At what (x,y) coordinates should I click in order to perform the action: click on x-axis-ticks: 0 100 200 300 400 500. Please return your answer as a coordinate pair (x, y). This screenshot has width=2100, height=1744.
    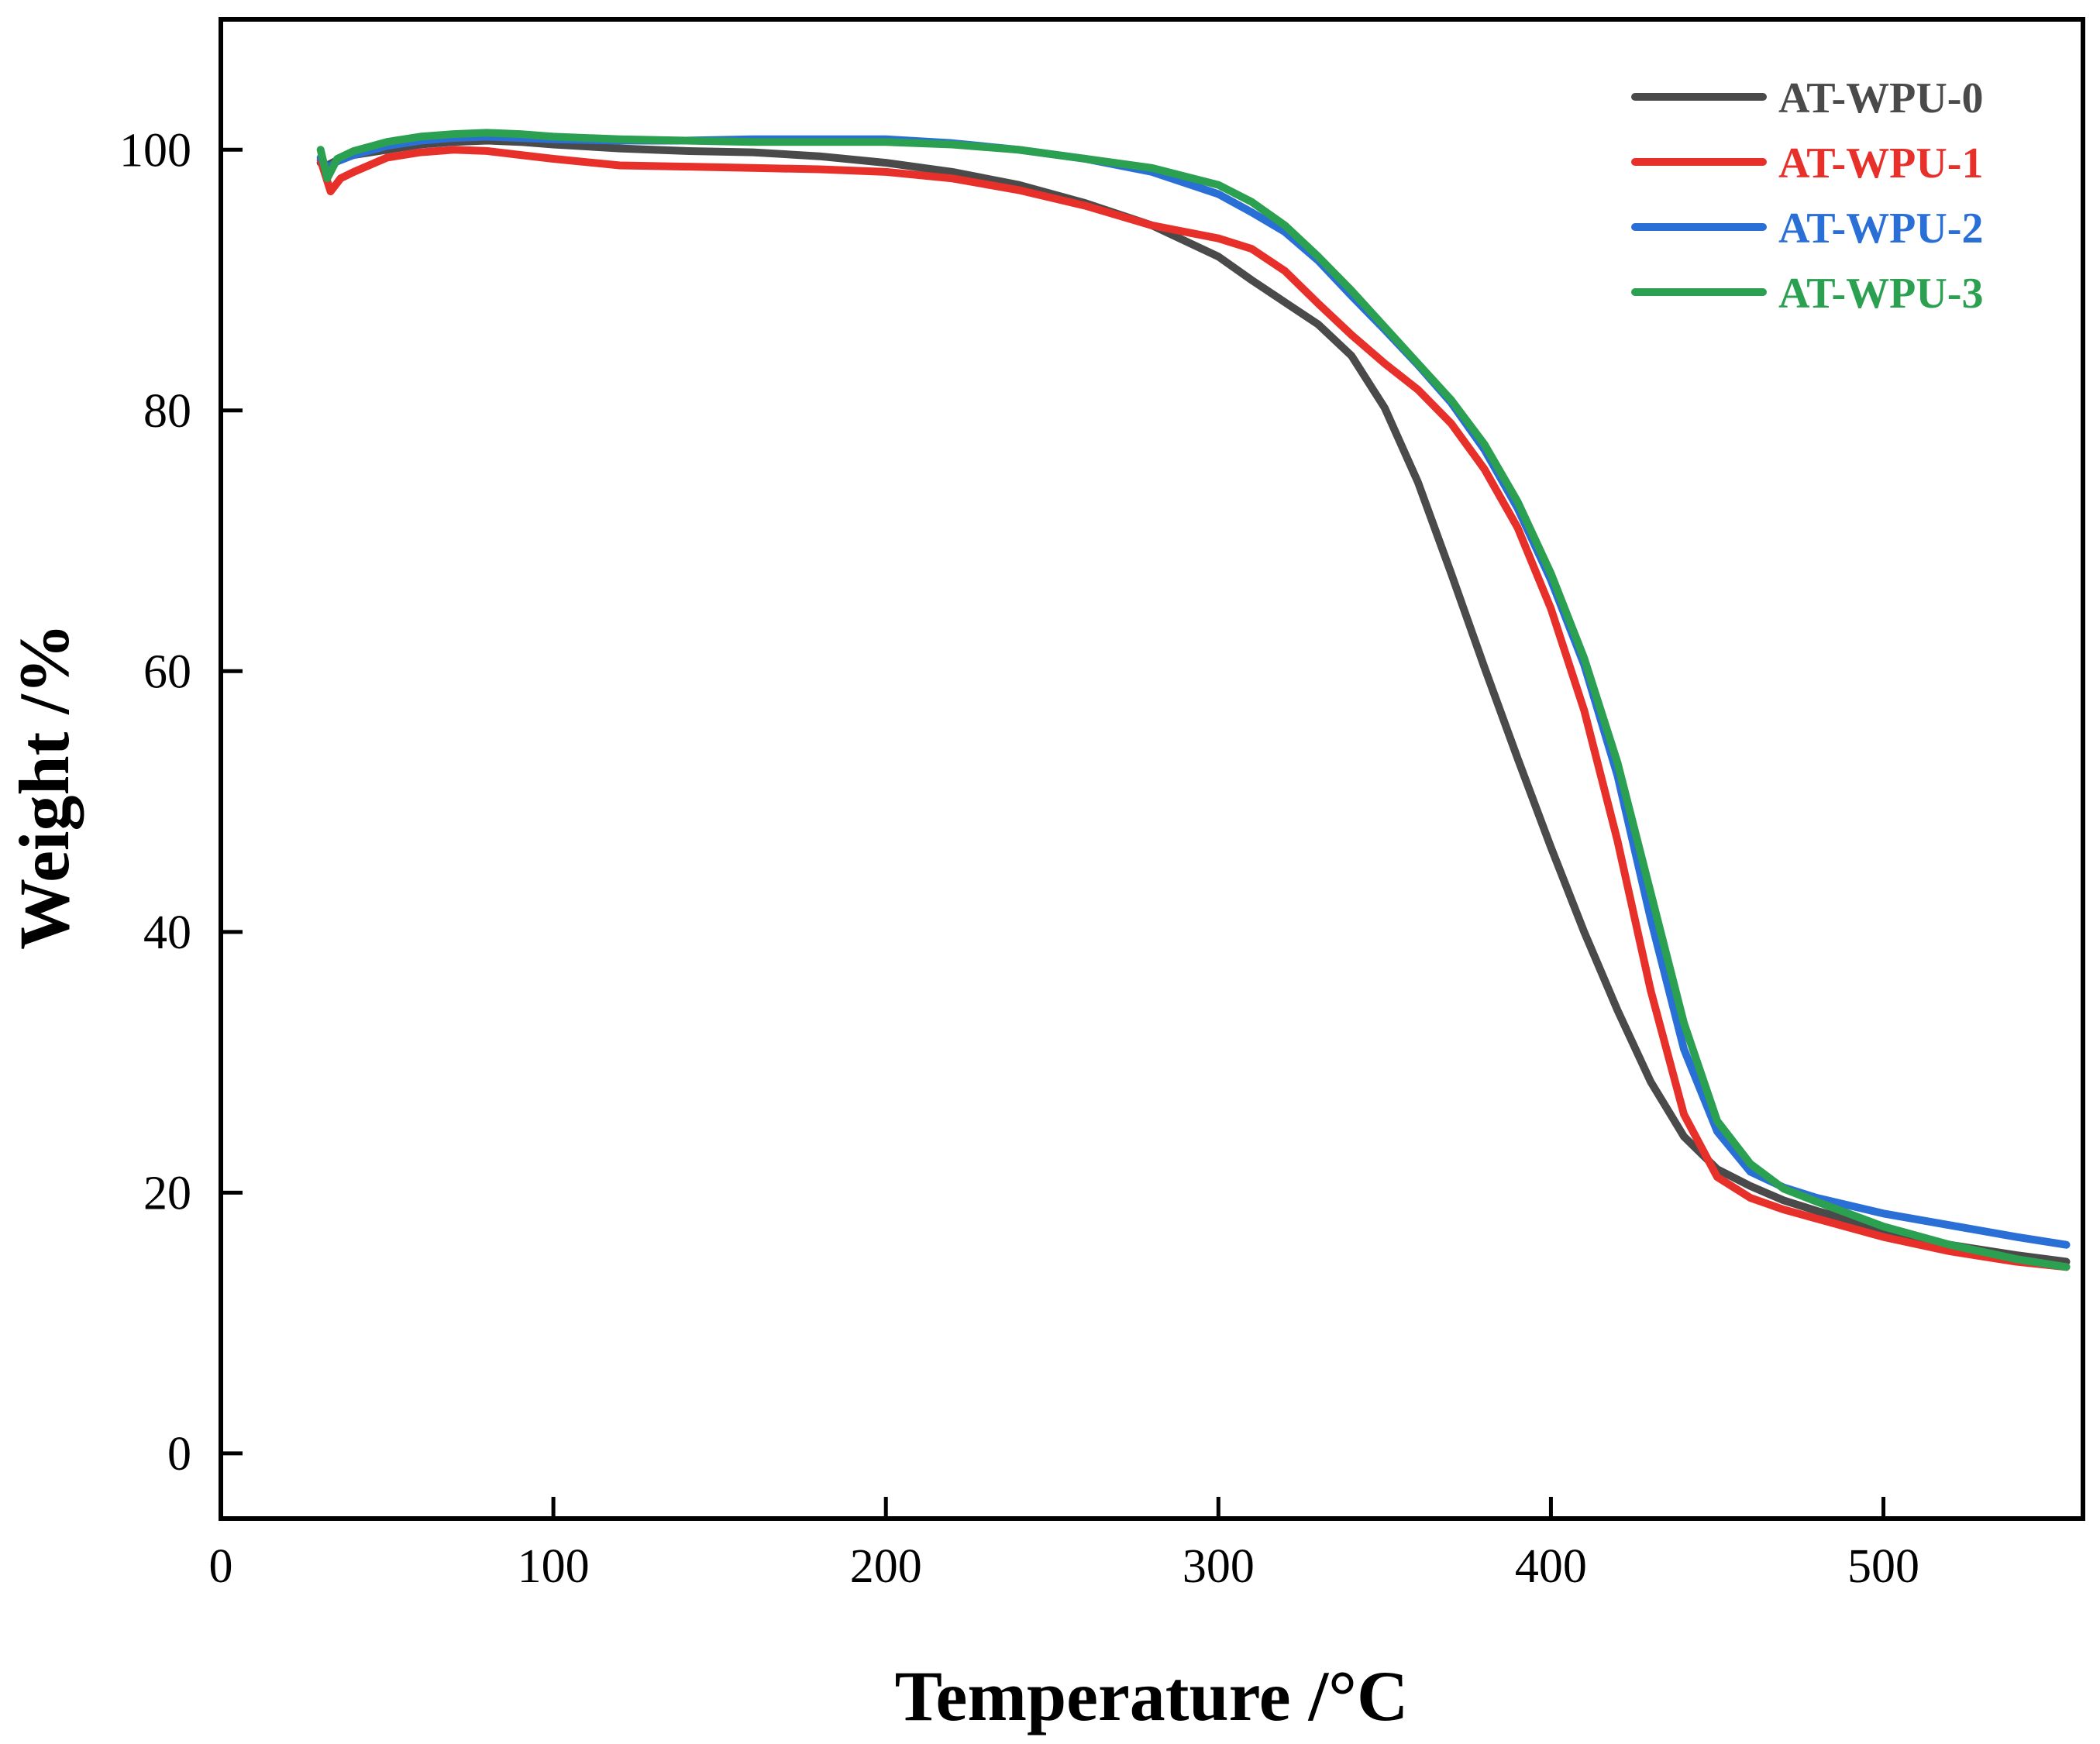
    Looking at the image, I should click on (1064, 1545).